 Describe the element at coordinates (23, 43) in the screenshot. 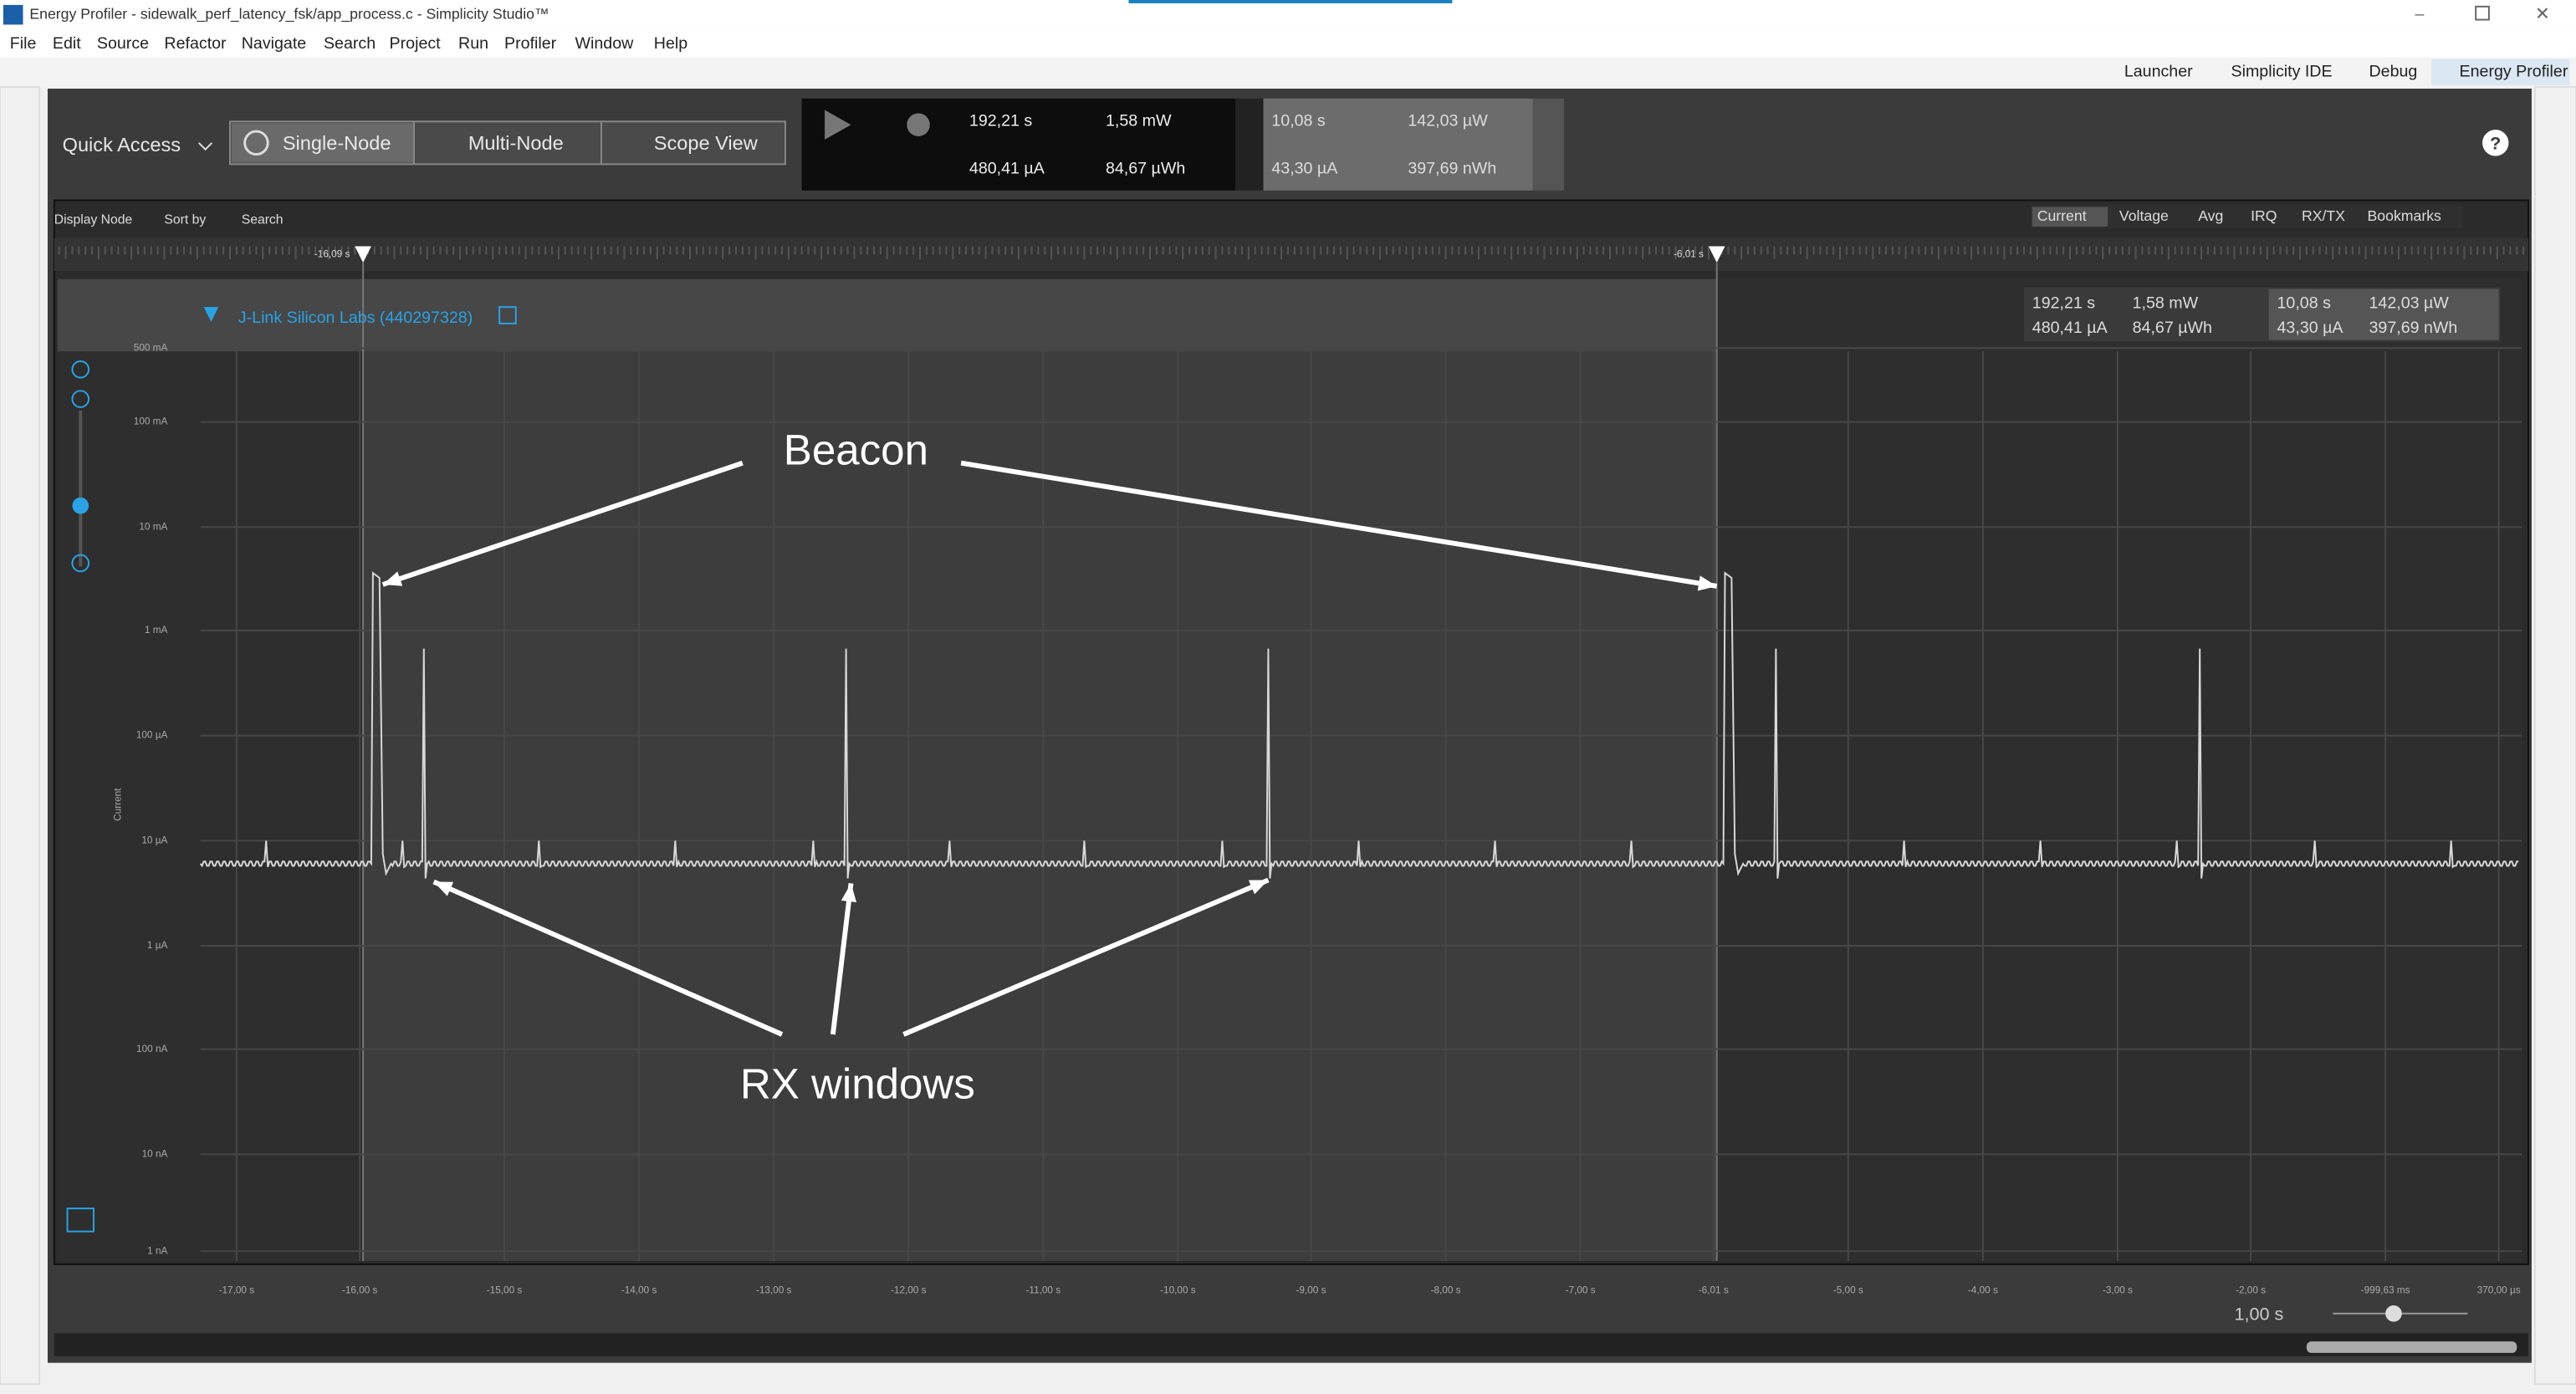

I see `menu-item: File` at that location.